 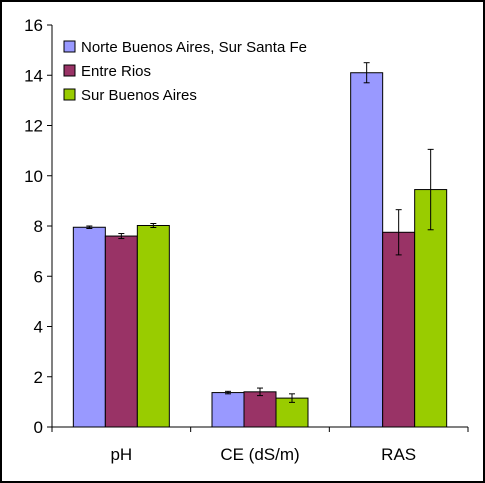 I want to click on y-tick-label: 14, so click(x=33, y=75).